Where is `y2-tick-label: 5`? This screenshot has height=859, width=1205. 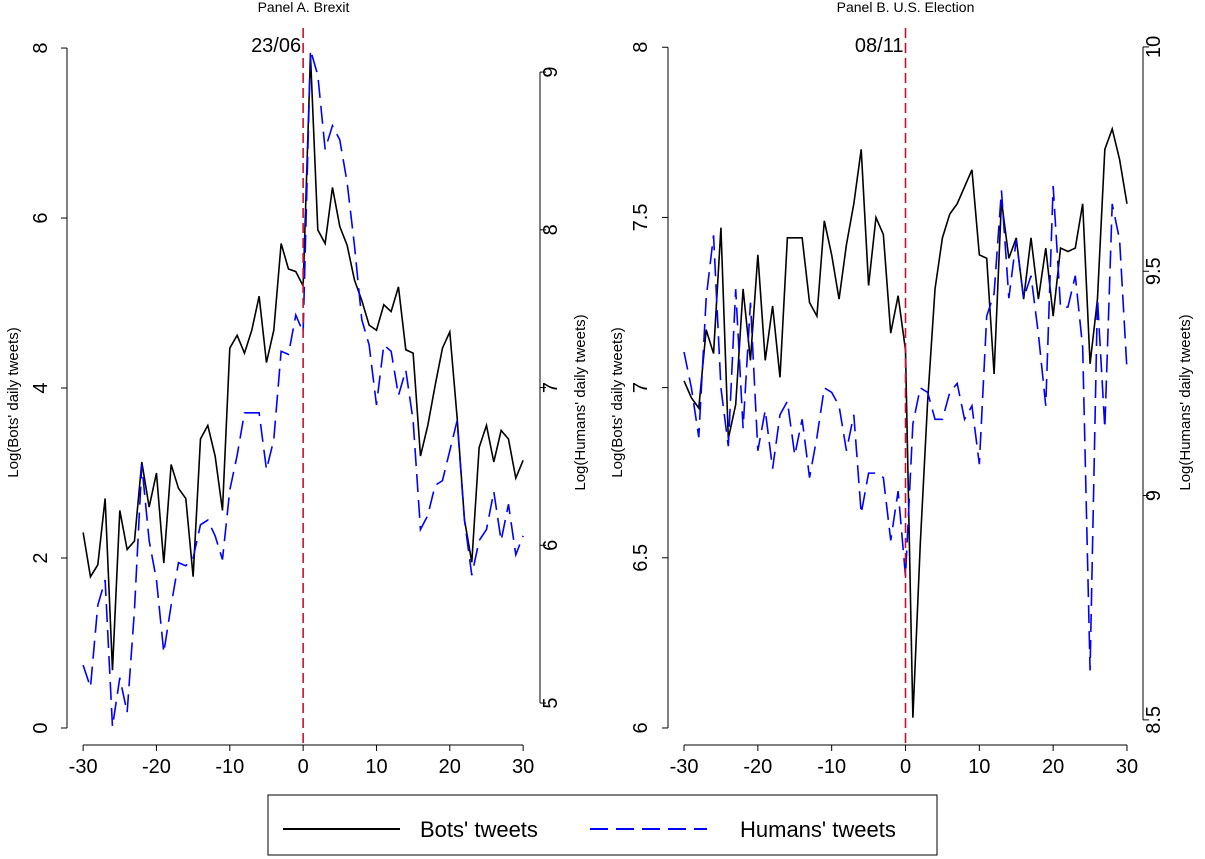 y2-tick-label: 5 is located at coordinates (551, 702).